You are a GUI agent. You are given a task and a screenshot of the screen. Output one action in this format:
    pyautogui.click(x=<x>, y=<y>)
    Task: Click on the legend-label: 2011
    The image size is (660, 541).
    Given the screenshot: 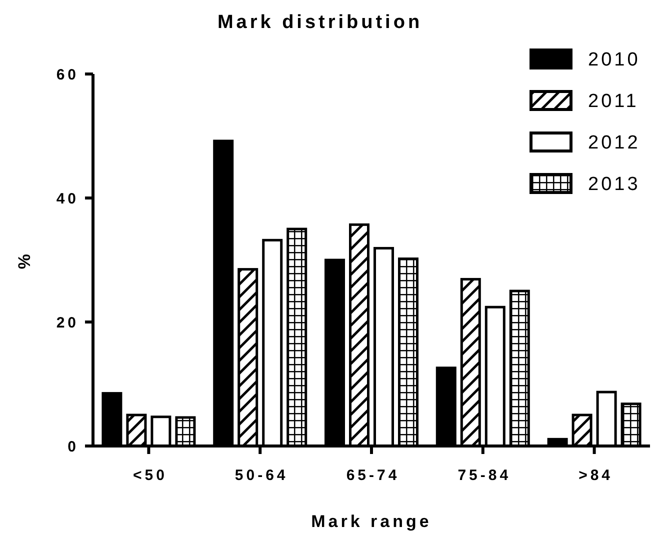 What is the action you would take?
    pyautogui.click(x=613, y=101)
    